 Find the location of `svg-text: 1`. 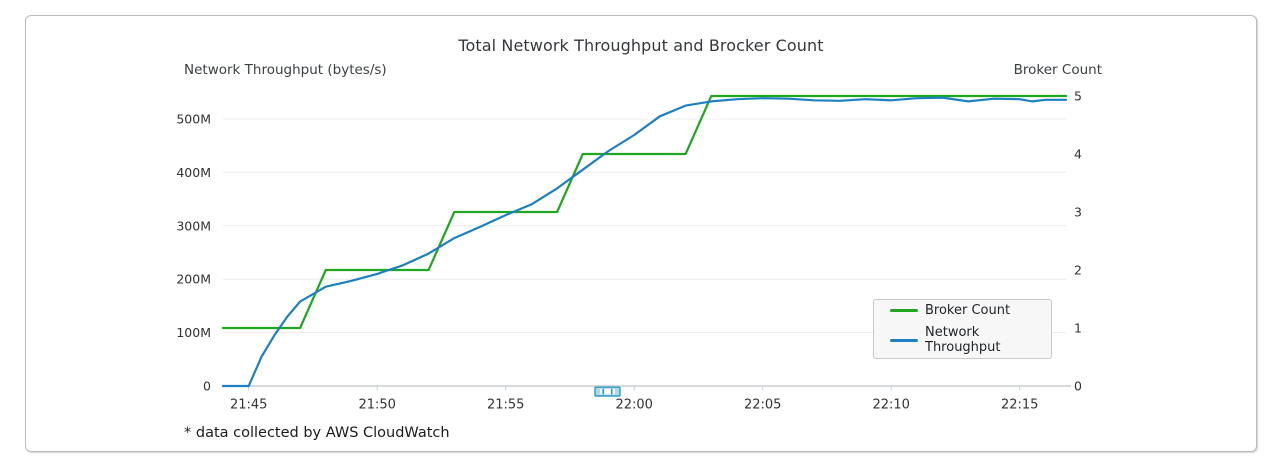

svg-text: 1 is located at coordinates (1078, 328).